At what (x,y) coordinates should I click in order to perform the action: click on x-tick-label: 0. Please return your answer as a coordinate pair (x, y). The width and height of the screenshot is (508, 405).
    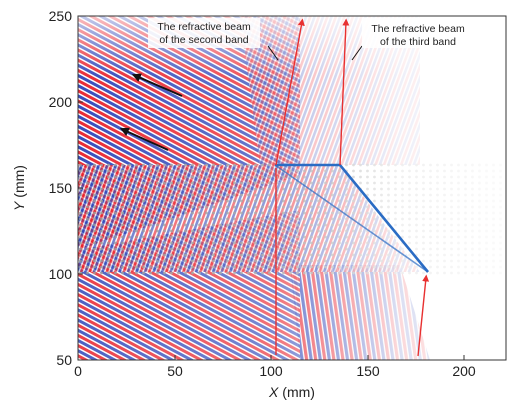
    Looking at the image, I should click on (78, 371).